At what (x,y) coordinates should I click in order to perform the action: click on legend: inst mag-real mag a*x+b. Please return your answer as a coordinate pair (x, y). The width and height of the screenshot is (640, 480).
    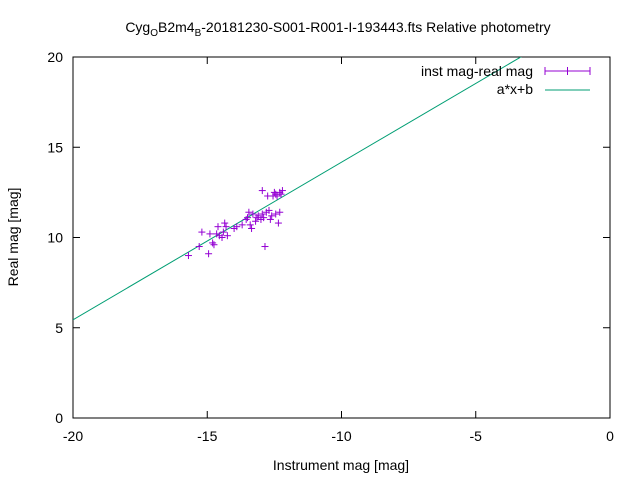
    Looking at the image, I should click on (506, 80).